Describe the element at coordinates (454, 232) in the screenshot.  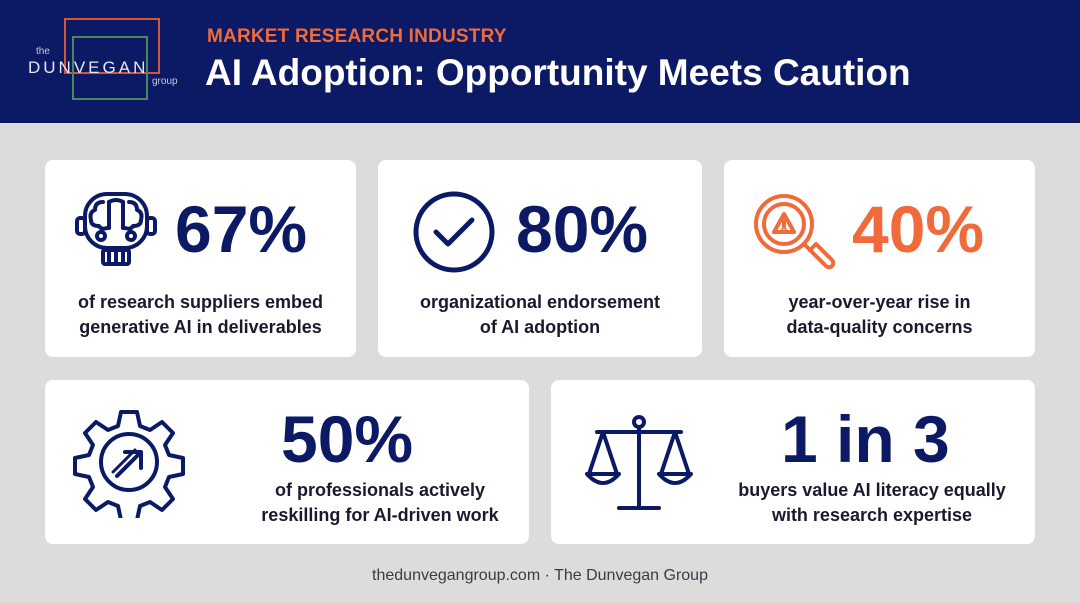
I see `checkmark-circle-icon` at that location.